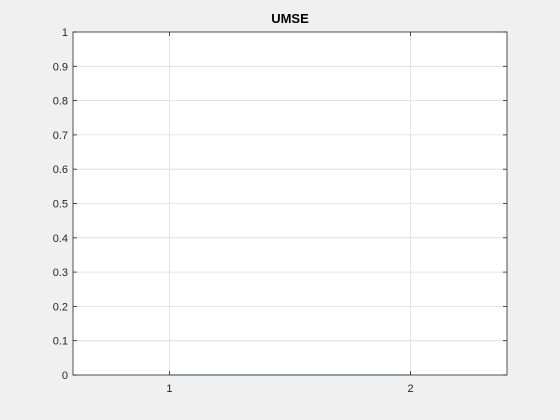  What do you see at coordinates (410, 389) in the screenshot?
I see `x-tick-label: 2` at bounding box center [410, 389].